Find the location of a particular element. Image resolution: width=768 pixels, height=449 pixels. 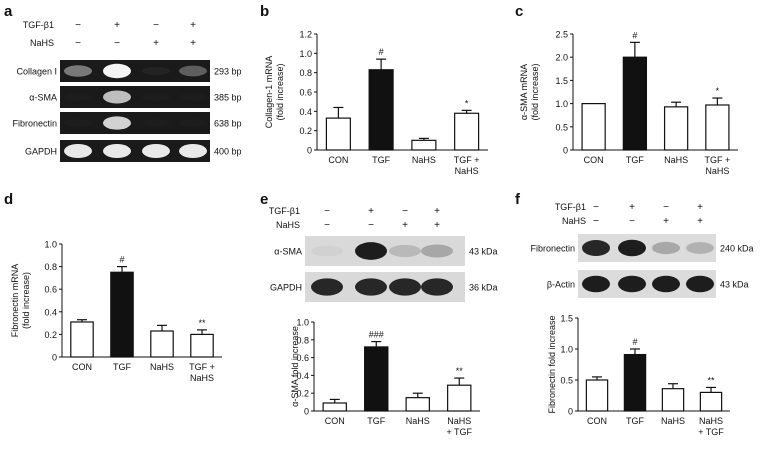

chart-b-y-axis-label: Collagen-1 mRNA is located at coordinates (269, 92).